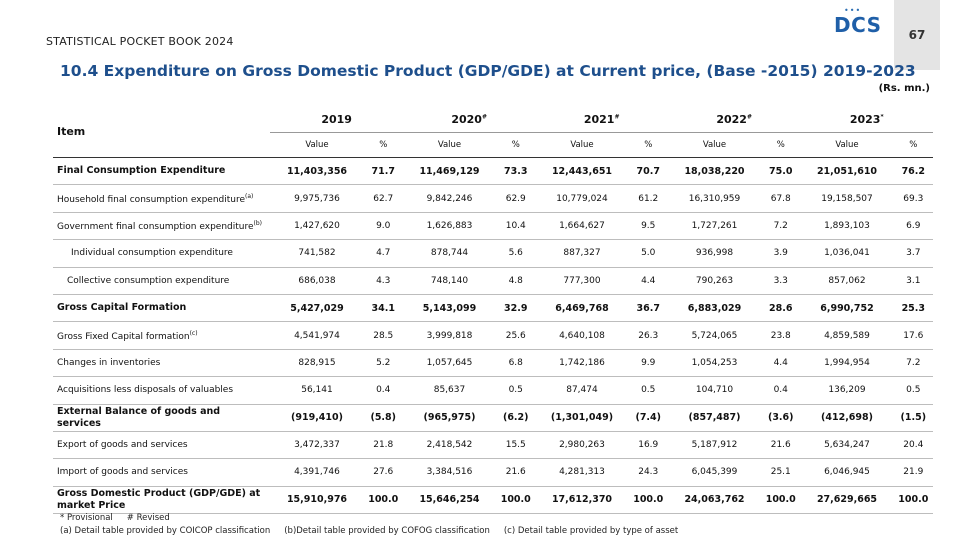 The height and width of the screenshot is (551, 980). Describe the element at coordinates (582, 198) in the screenshot. I see `value-cell: 10,779,024` at that location.